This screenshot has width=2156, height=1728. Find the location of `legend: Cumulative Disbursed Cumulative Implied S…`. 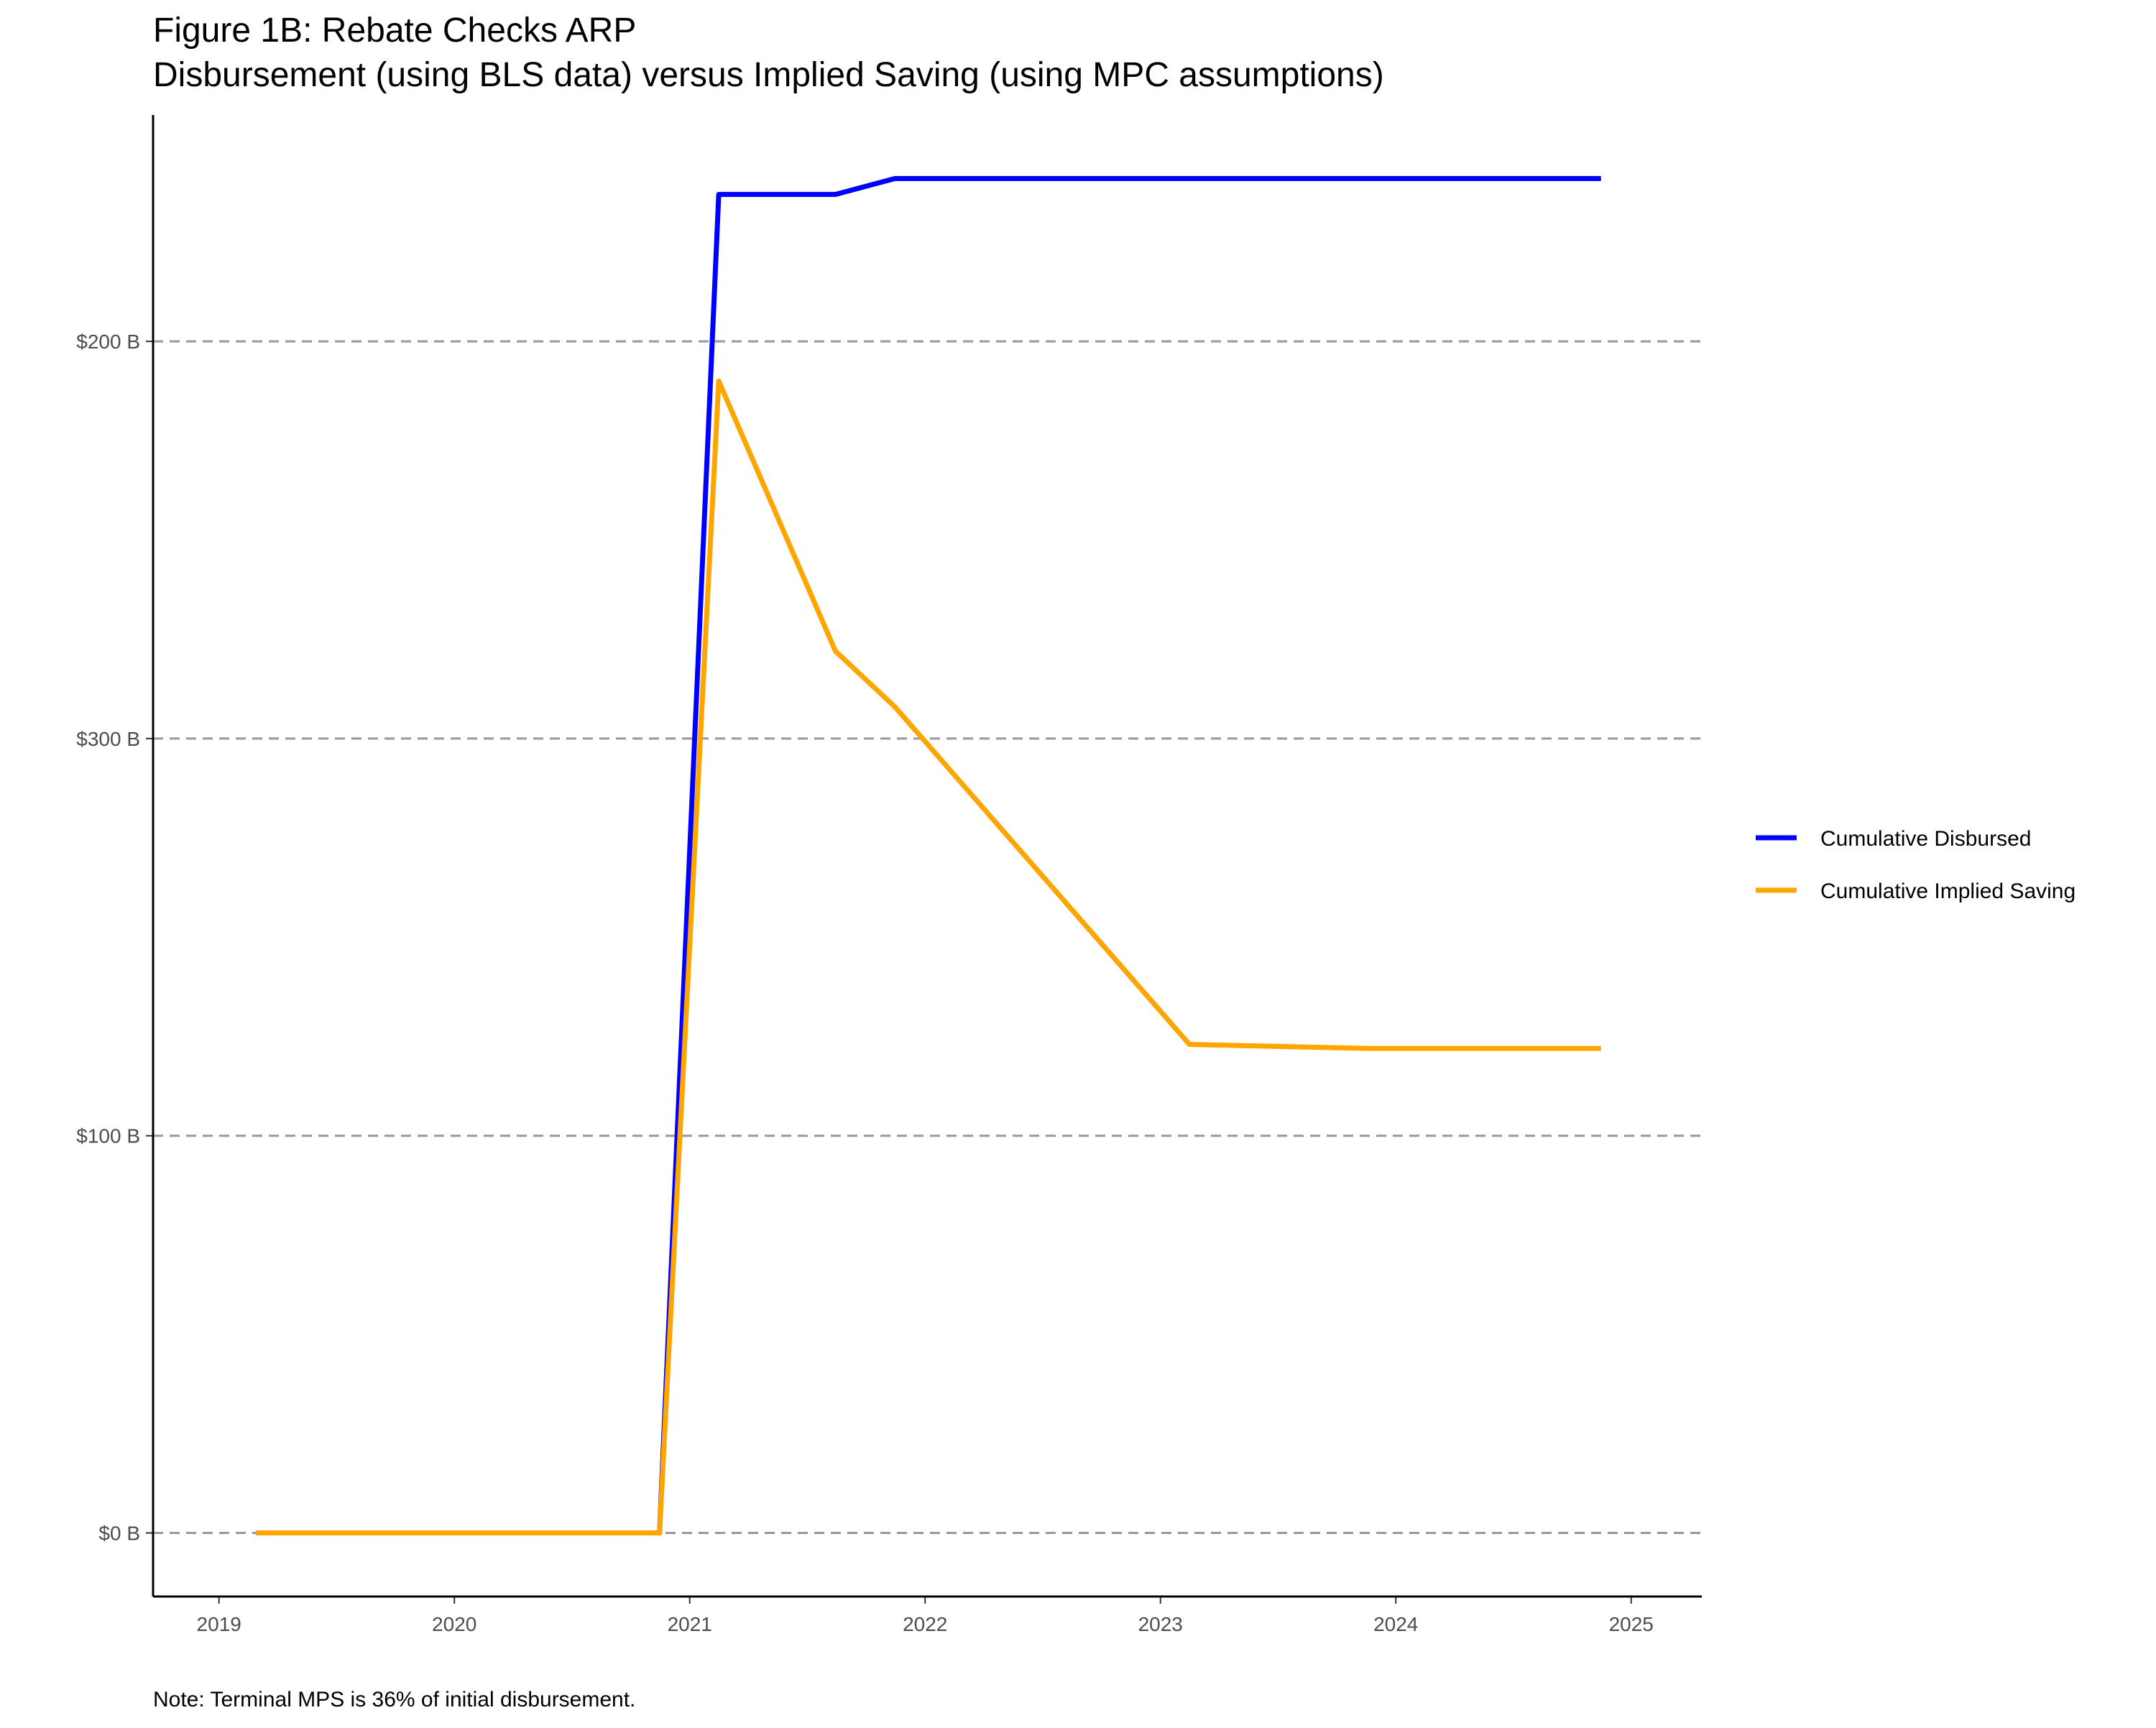

legend: Cumulative Disbursed Cumulative Implied S… is located at coordinates (1916, 865).